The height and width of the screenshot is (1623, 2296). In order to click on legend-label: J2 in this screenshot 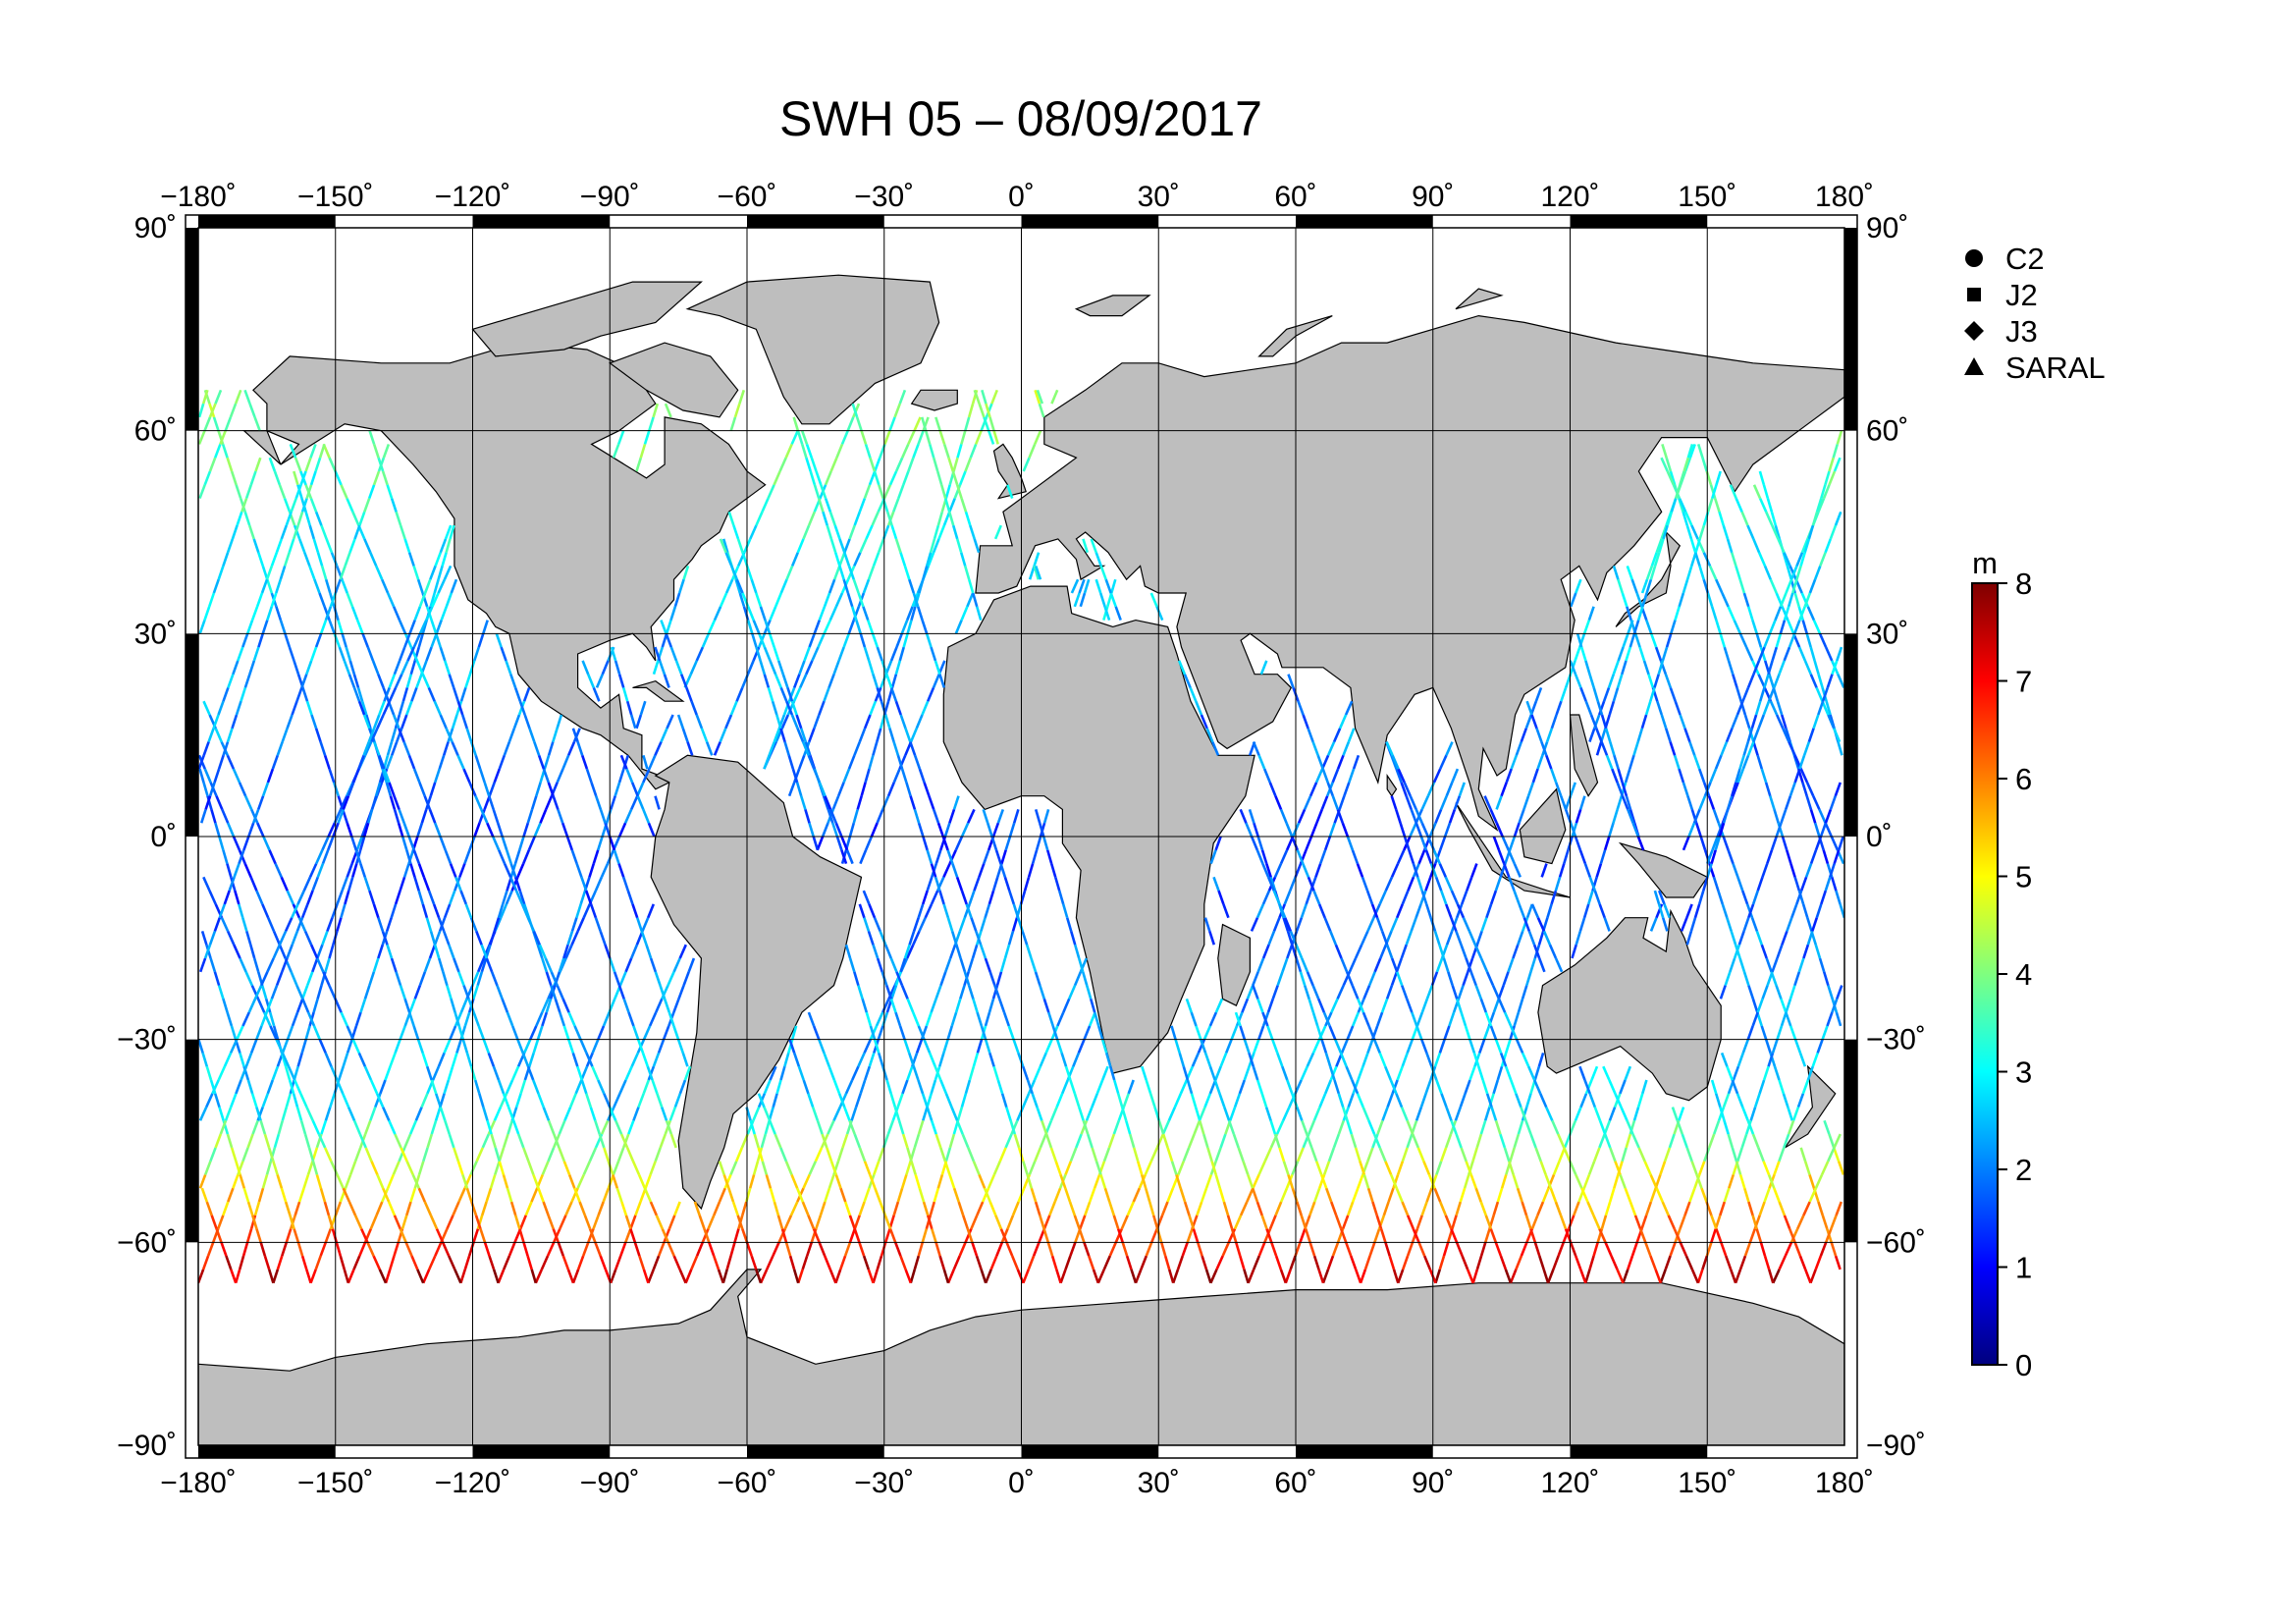, I will do `click(2022, 295)`.